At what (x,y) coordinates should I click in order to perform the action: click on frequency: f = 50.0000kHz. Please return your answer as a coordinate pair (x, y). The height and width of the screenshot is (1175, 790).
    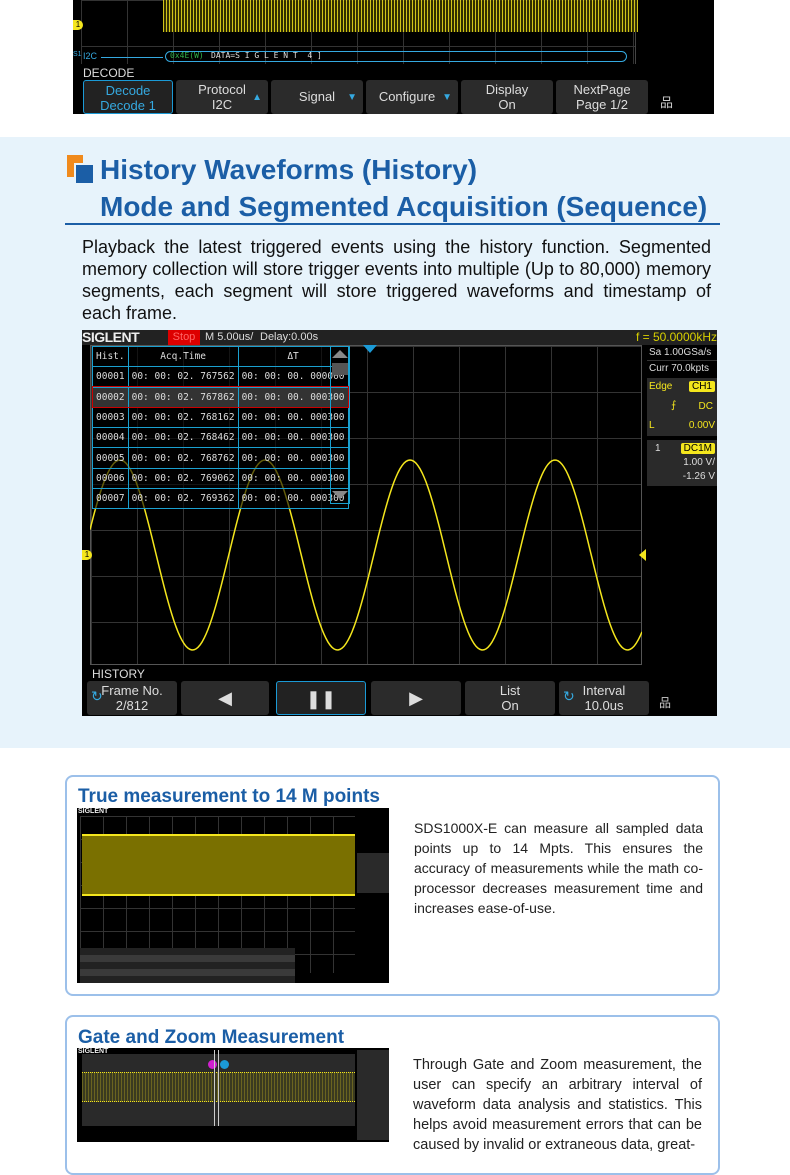
    Looking at the image, I should click on (676, 337).